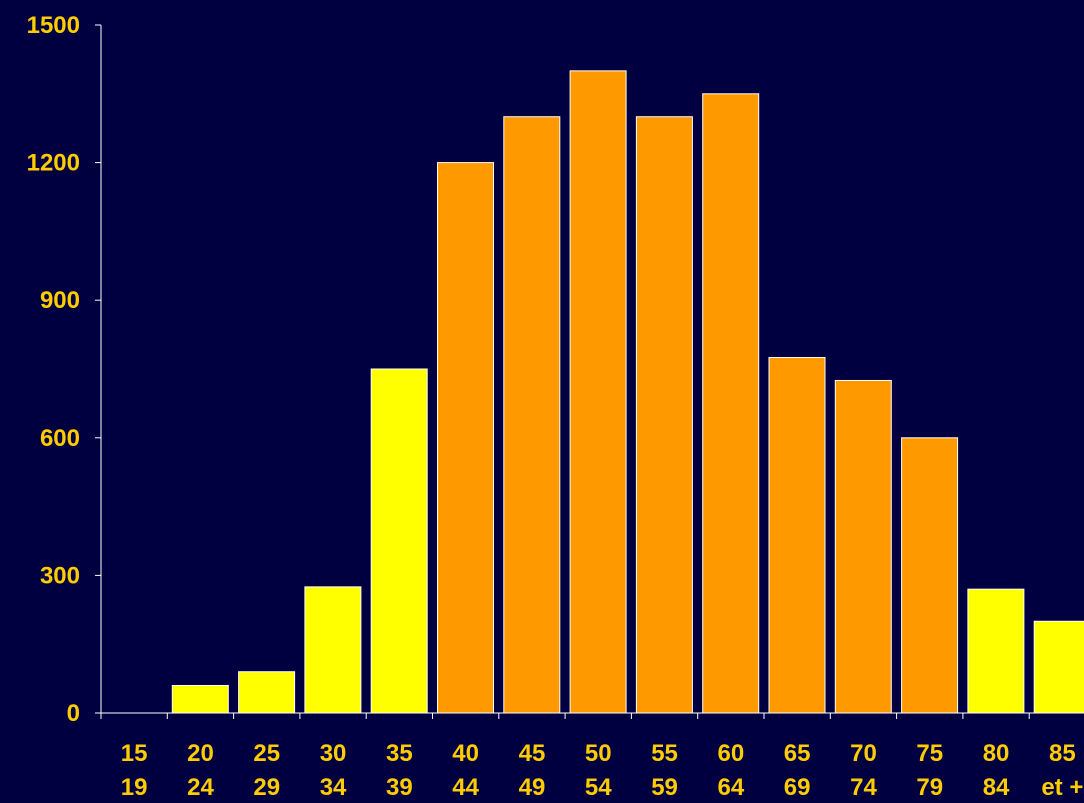 The width and height of the screenshot is (1084, 803). What do you see at coordinates (929, 786) in the screenshot?
I see `x-tick-label-bottom: 79` at bounding box center [929, 786].